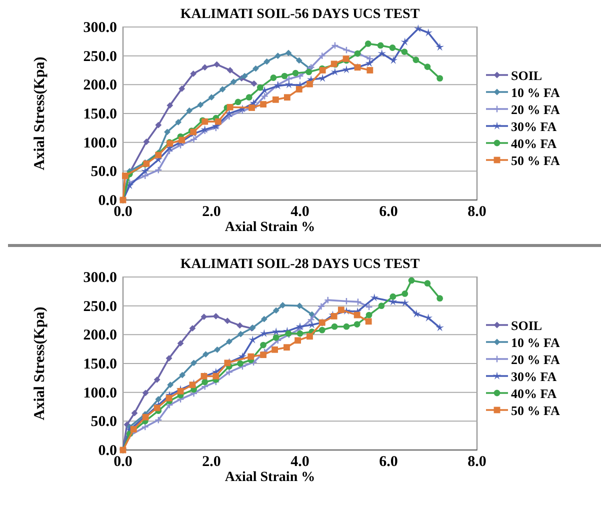 This screenshot has width=601, height=506. What do you see at coordinates (300, 264) in the screenshot?
I see `chart-title: KALIMATI SOIL-28 DAYS UCS TEST` at bounding box center [300, 264].